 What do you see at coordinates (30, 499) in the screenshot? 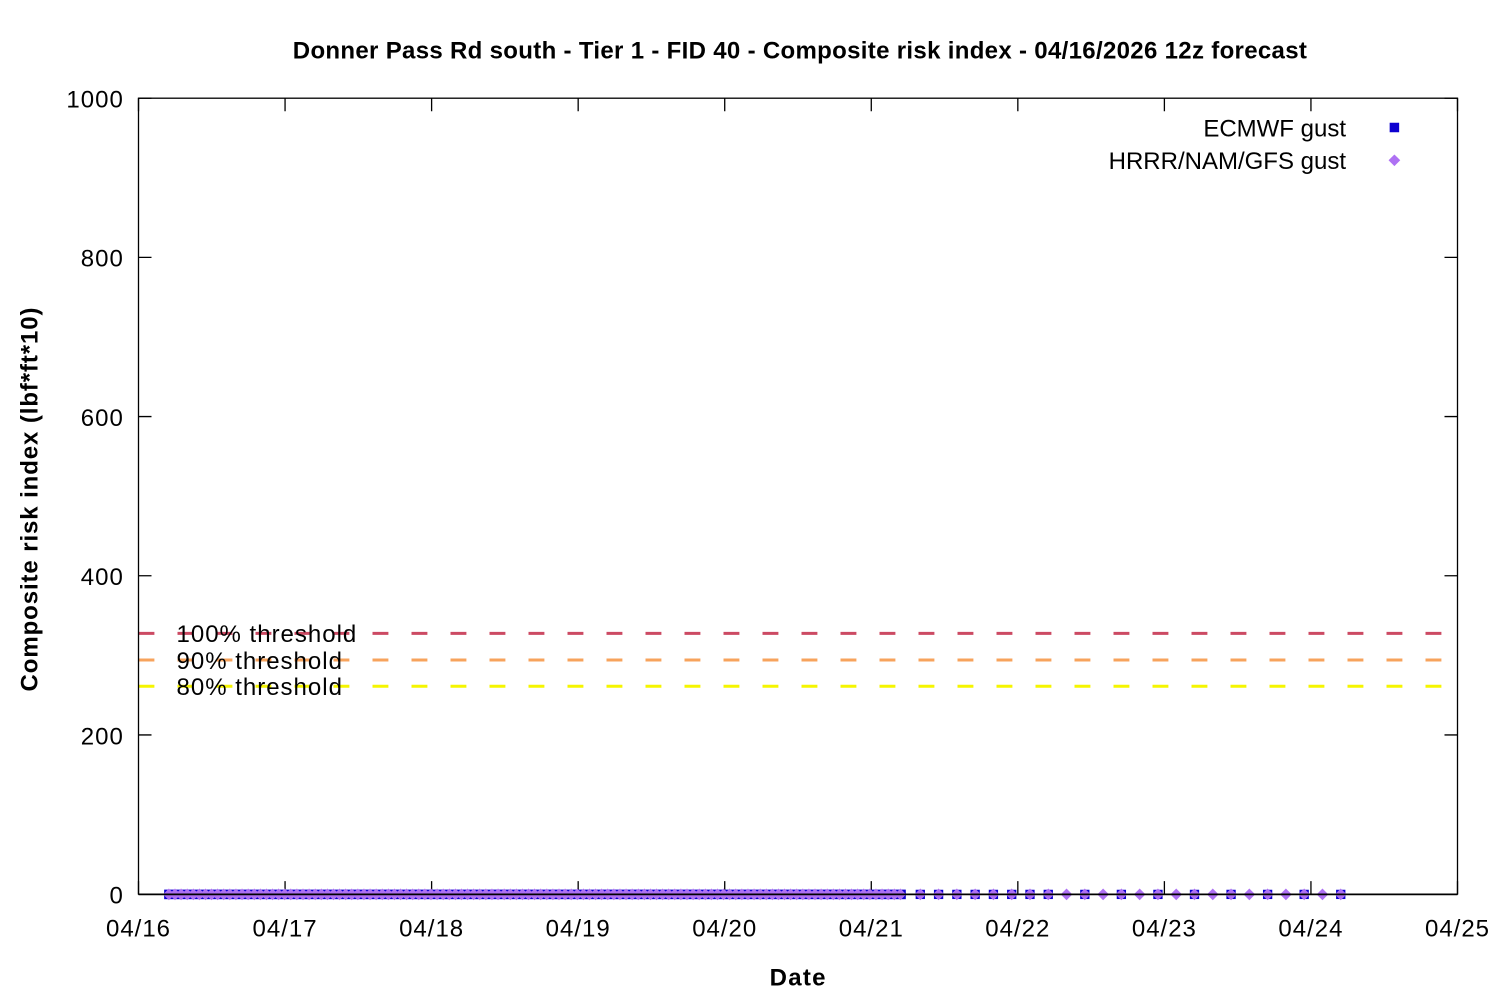
I see `svg-text:Composite risk index (lbf*ft*1: Composite risk index (lbf*ft*10)` at bounding box center [30, 499].